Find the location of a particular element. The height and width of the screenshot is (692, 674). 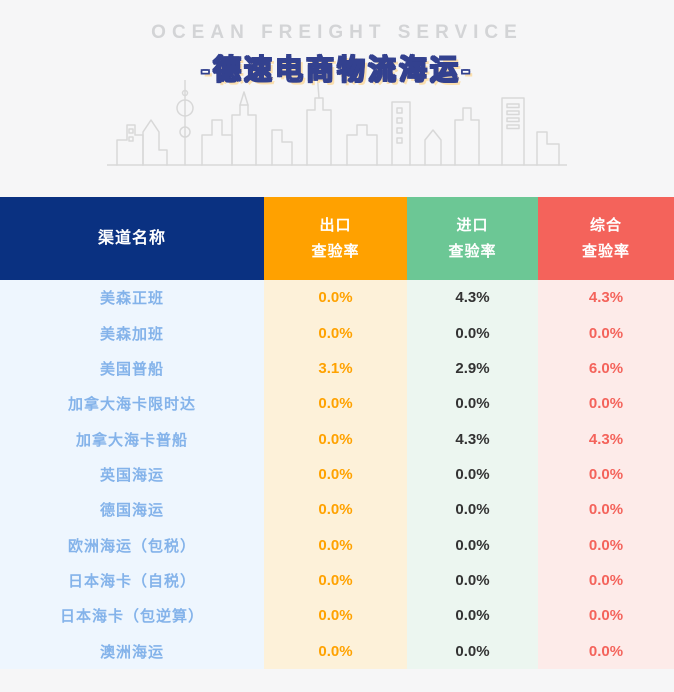

city-skyline-graphic is located at coordinates (337, 123).